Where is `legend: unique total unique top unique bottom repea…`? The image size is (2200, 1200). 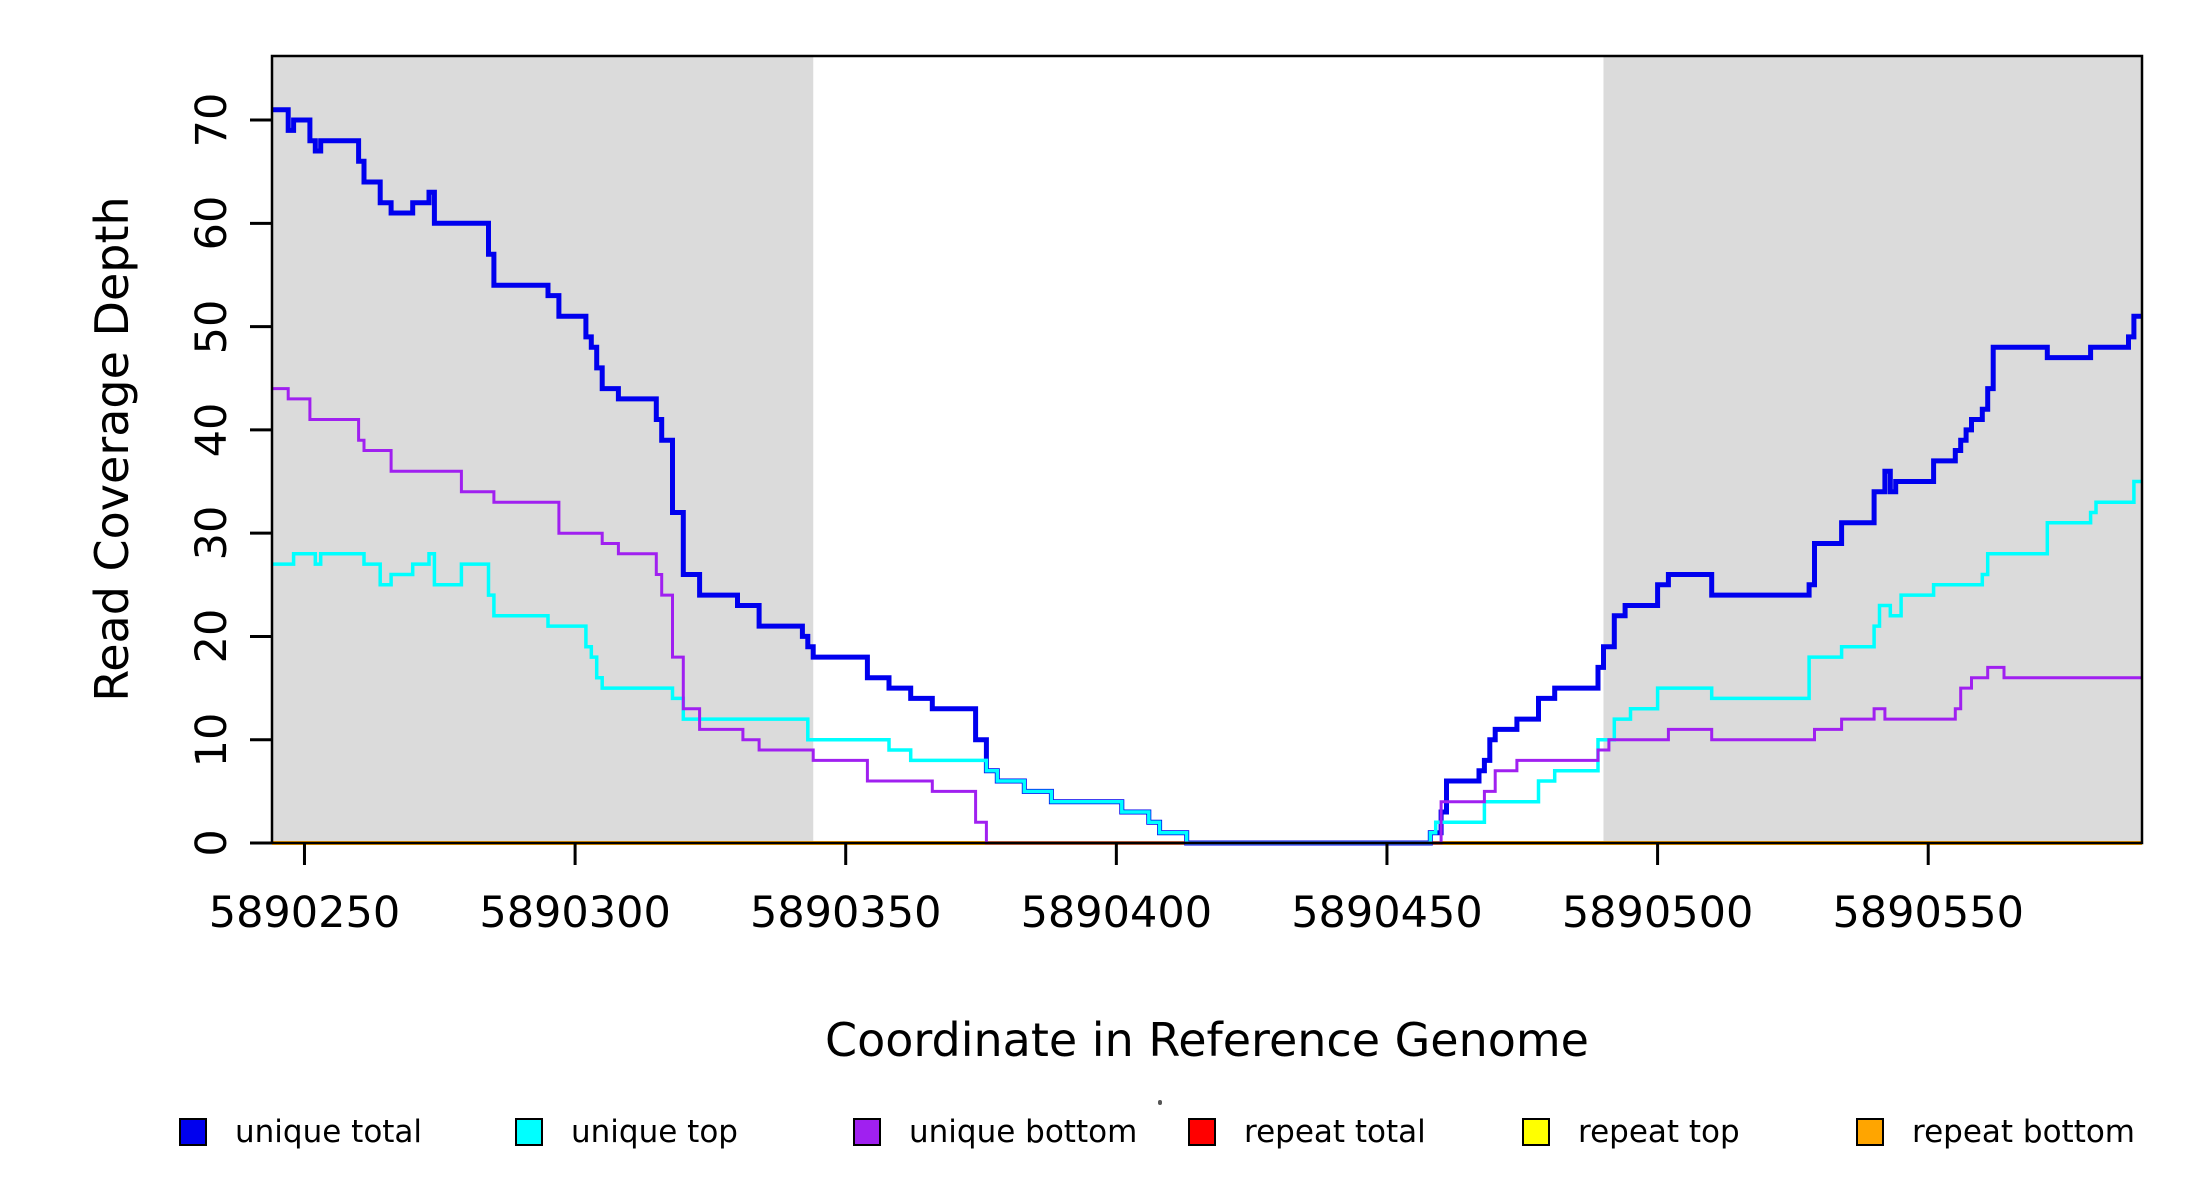 legend: unique total unique top unique bottom repea… is located at coordinates (1100, 1142).